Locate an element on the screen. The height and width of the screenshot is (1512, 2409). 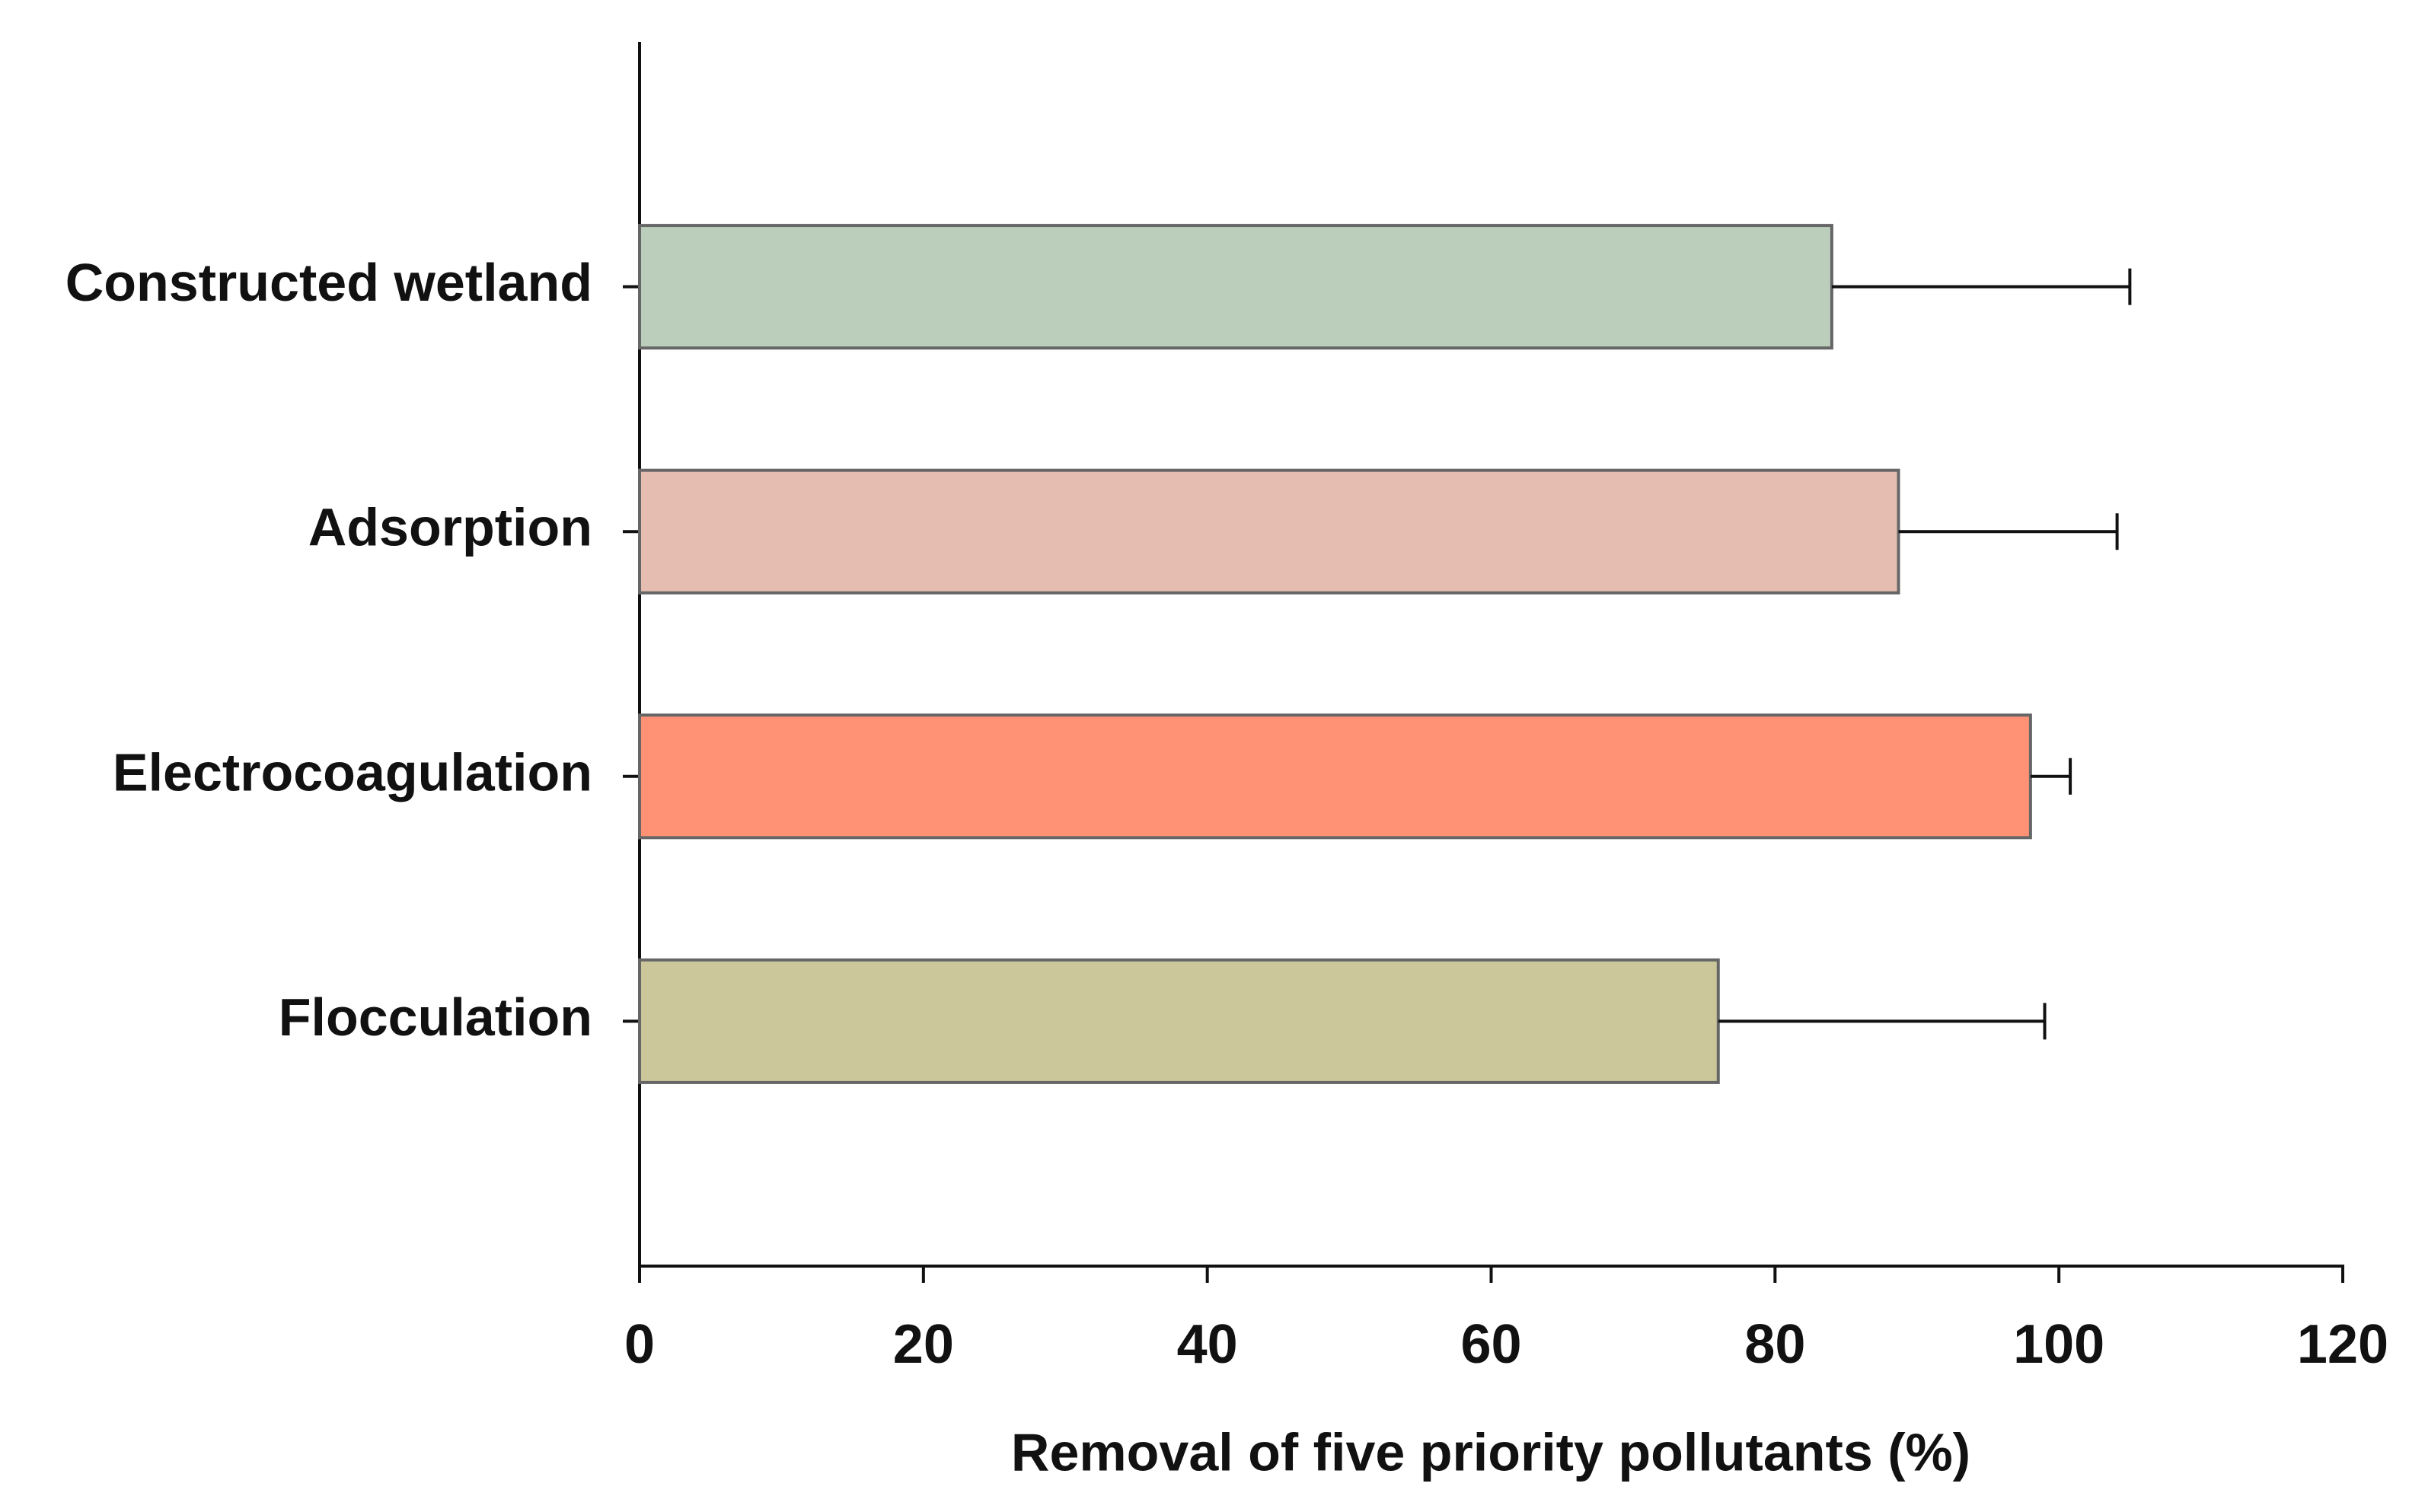
y-tick-label: Flocculation is located at coordinates (435, 1017).